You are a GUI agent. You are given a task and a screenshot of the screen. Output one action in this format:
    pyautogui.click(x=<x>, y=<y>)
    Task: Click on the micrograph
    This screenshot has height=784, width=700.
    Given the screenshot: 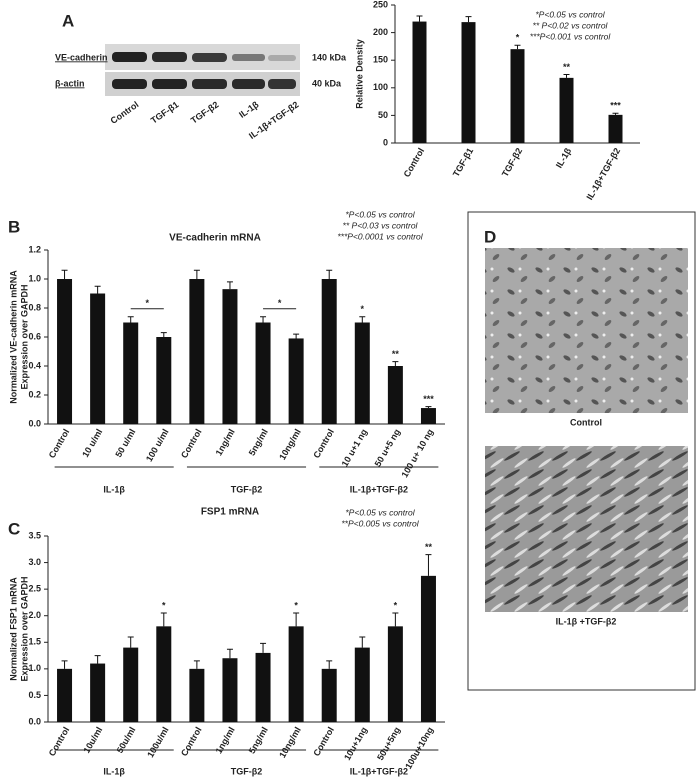 What is the action you would take?
    pyautogui.click(x=586, y=529)
    